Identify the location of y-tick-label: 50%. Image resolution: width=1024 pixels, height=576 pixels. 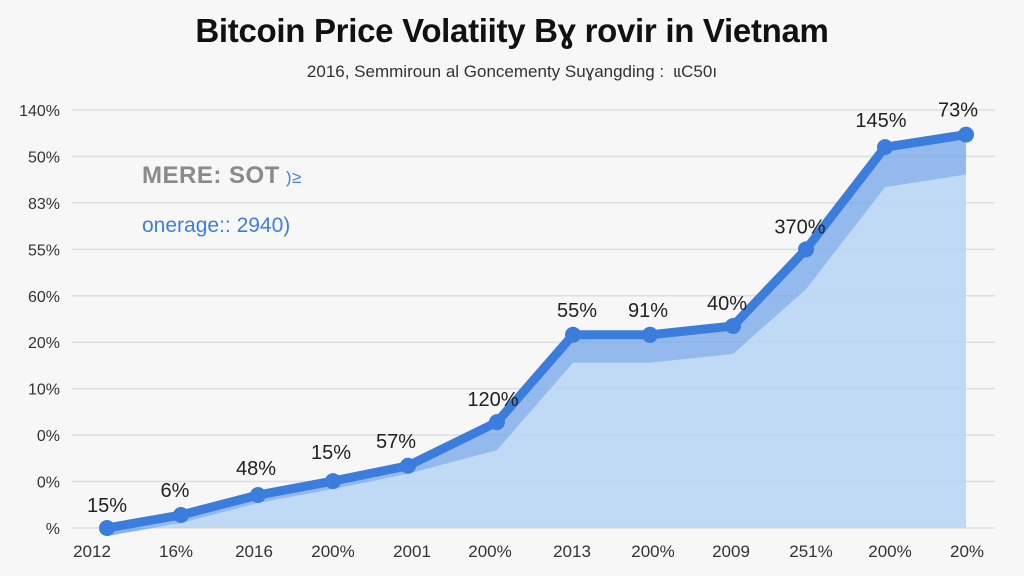
(44, 157).